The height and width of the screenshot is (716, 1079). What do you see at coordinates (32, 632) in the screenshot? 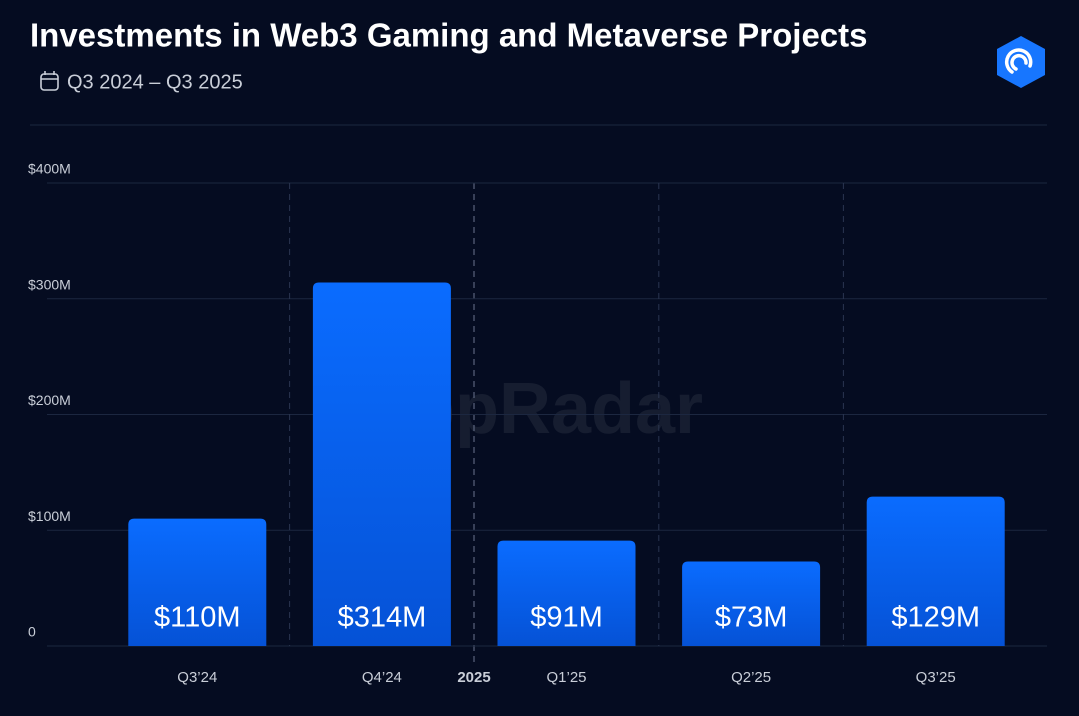
I see `y-tick-label: 0` at bounding box center [32, 632].